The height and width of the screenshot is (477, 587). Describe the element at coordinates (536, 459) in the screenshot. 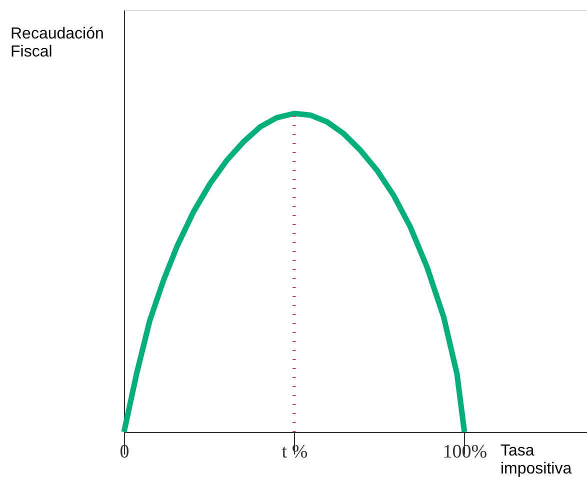

I see `x-axis-title: Tasa impositiva` at that location.